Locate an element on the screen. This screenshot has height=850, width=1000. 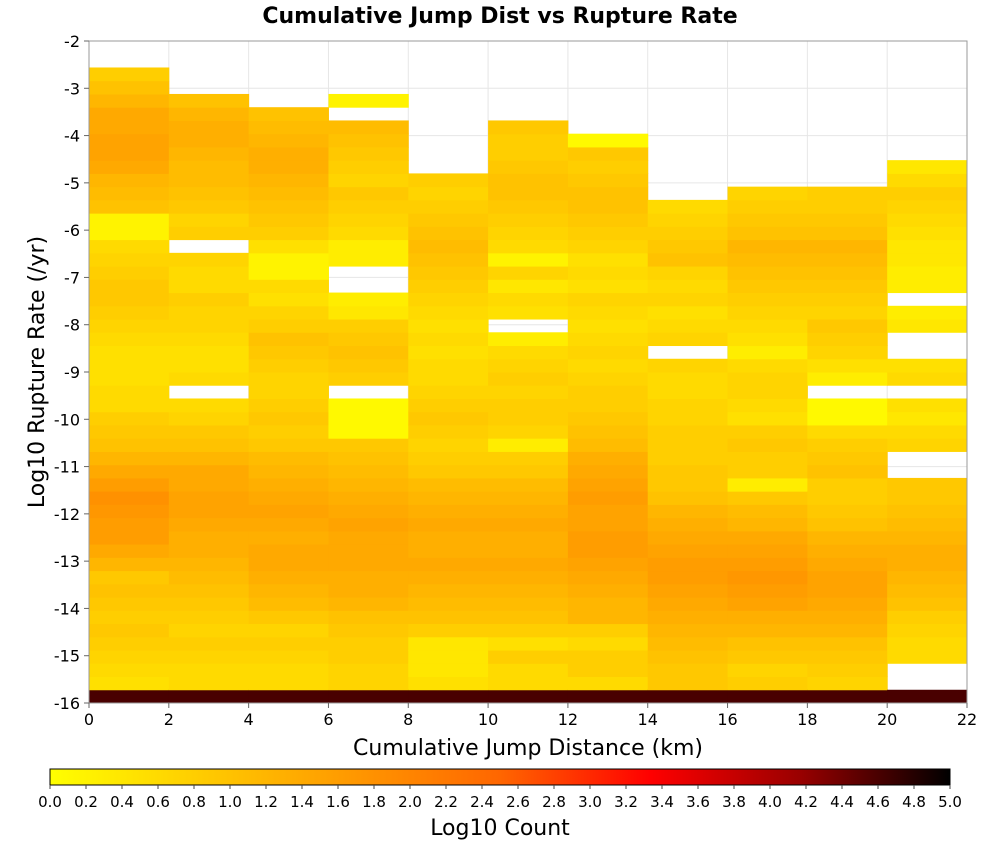
y-tick-label-8: -10 is located at coordinates (67, 419).